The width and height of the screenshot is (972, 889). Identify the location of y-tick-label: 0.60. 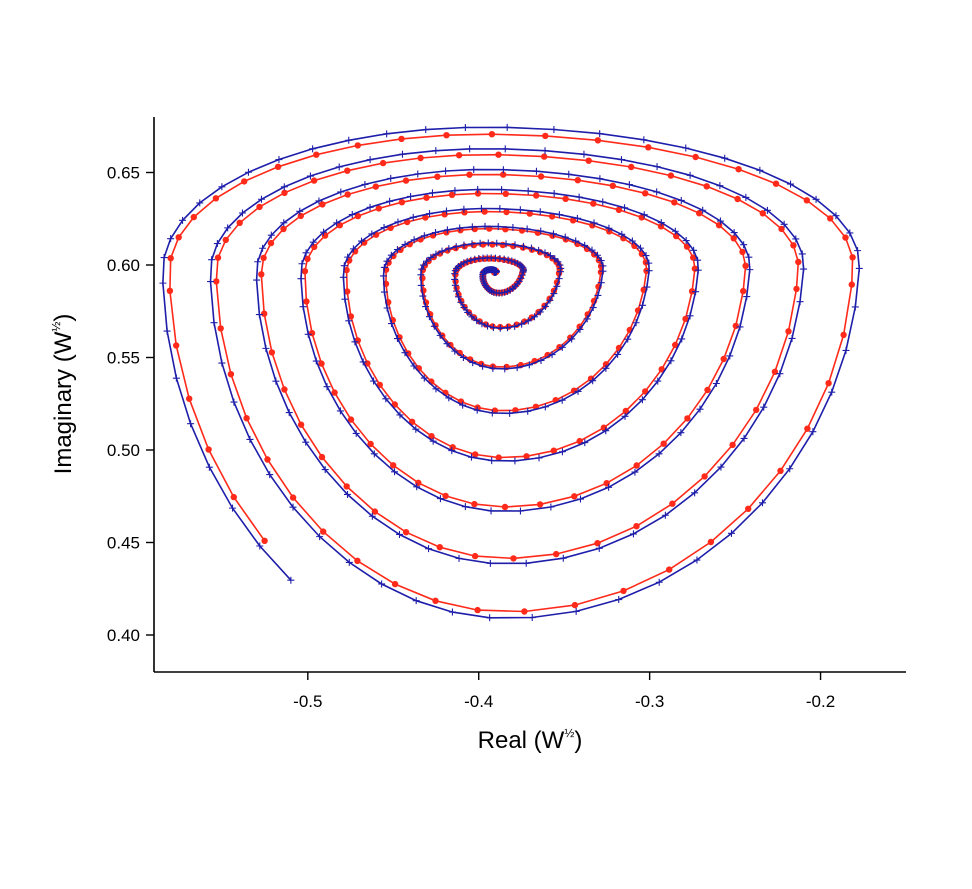
(123, 265).